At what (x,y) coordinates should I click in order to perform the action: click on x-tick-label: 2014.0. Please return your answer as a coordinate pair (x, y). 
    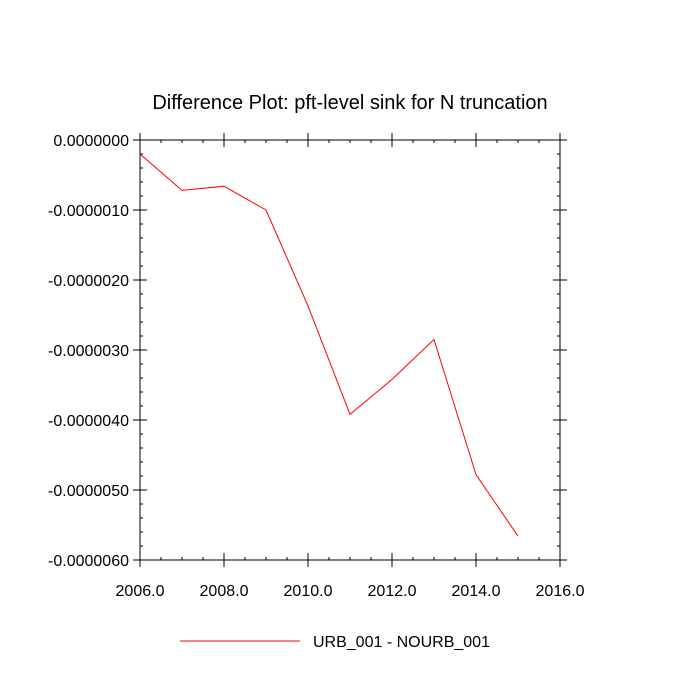
    Looking at the image, I should click on (476, 591).